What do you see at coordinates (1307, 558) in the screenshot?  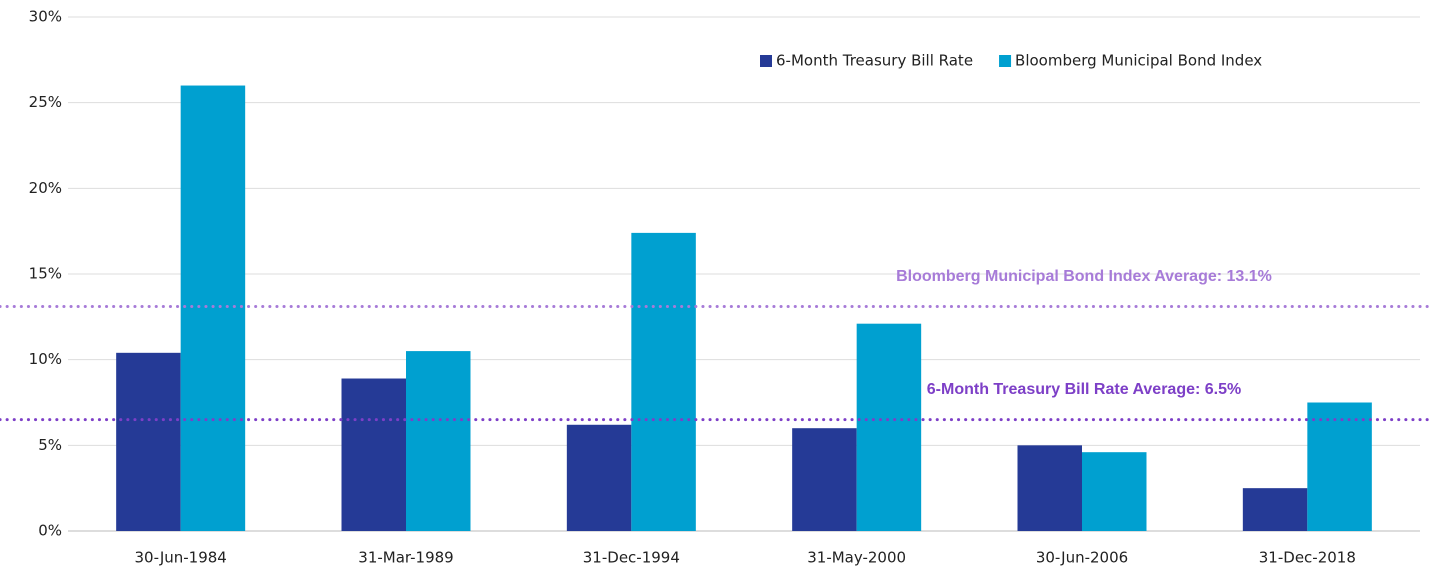 I see `x-tick-label: 31-Dec-2018` at bounding box center [1307, 558].